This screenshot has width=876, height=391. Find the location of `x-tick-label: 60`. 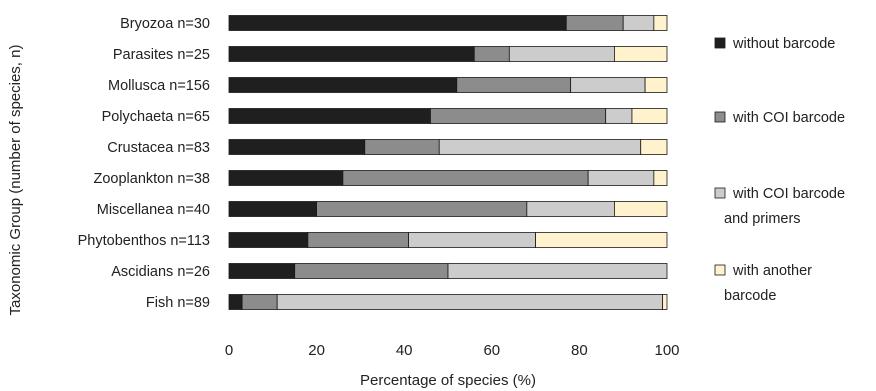

x-tick-label: 60 is located at coordinates (491, 350).